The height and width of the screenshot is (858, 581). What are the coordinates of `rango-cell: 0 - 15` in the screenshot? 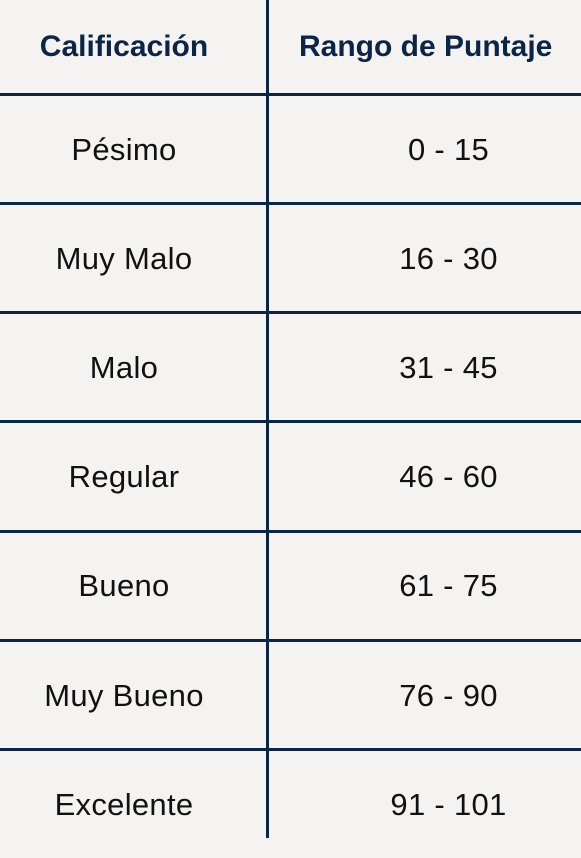 It's located at (426, 149).